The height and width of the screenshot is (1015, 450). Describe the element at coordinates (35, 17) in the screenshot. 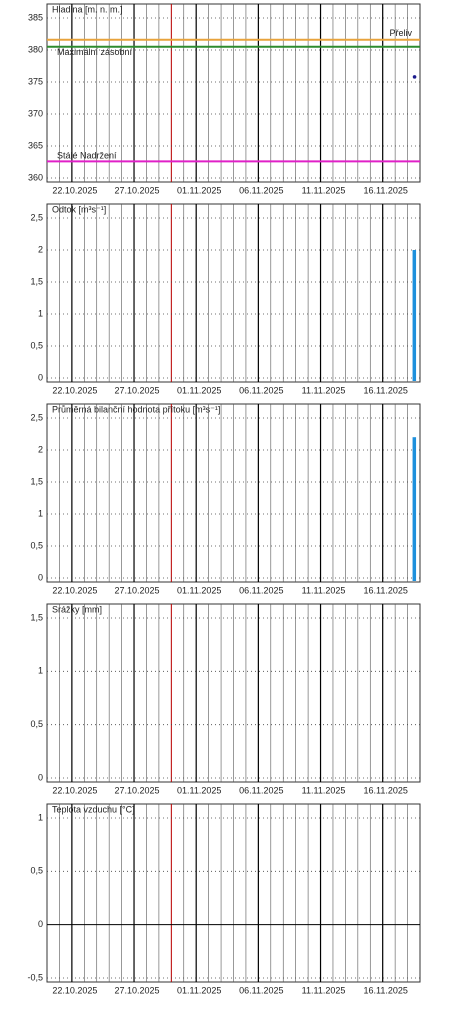

I see `y-tick-label: 385` at that location.